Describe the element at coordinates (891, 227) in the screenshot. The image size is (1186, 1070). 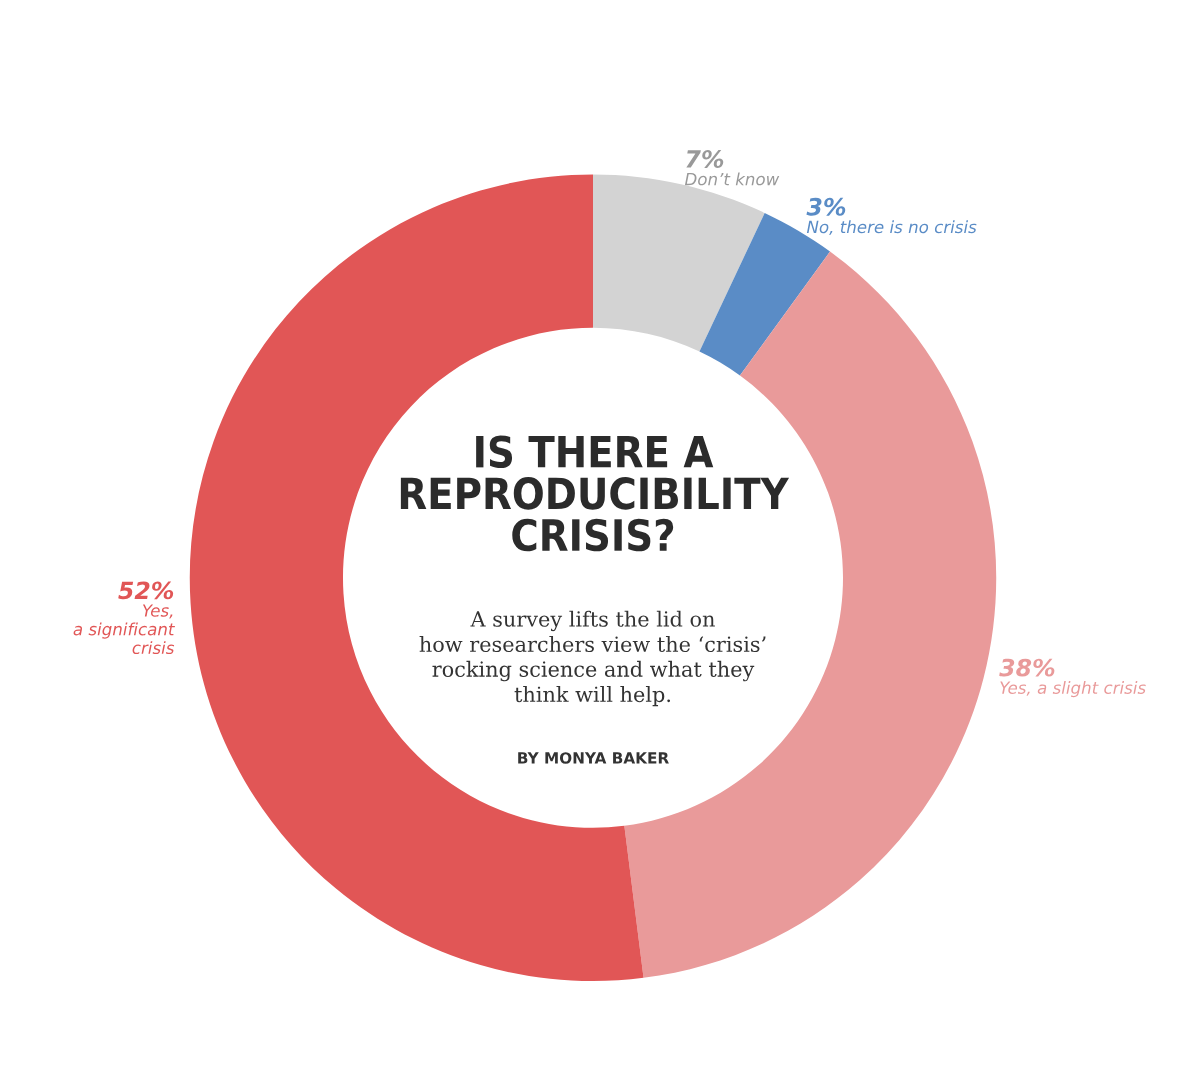
I see `slice-label: No, there is no crisis` at that location.